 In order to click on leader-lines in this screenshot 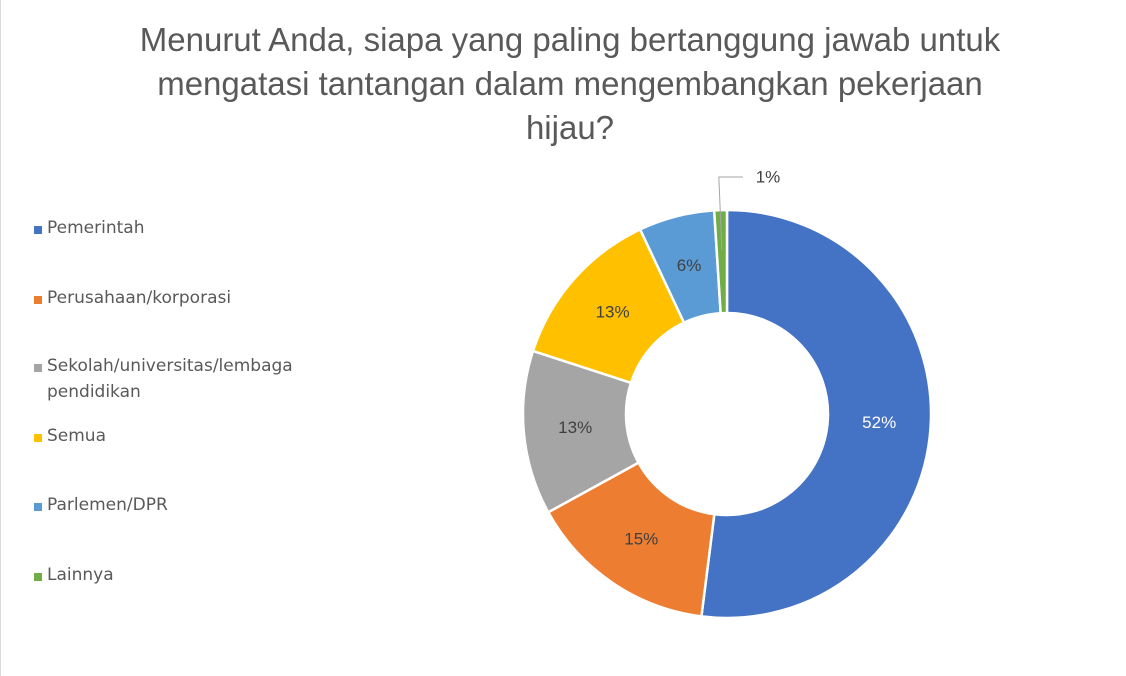, I will do `click(730, 213)`.